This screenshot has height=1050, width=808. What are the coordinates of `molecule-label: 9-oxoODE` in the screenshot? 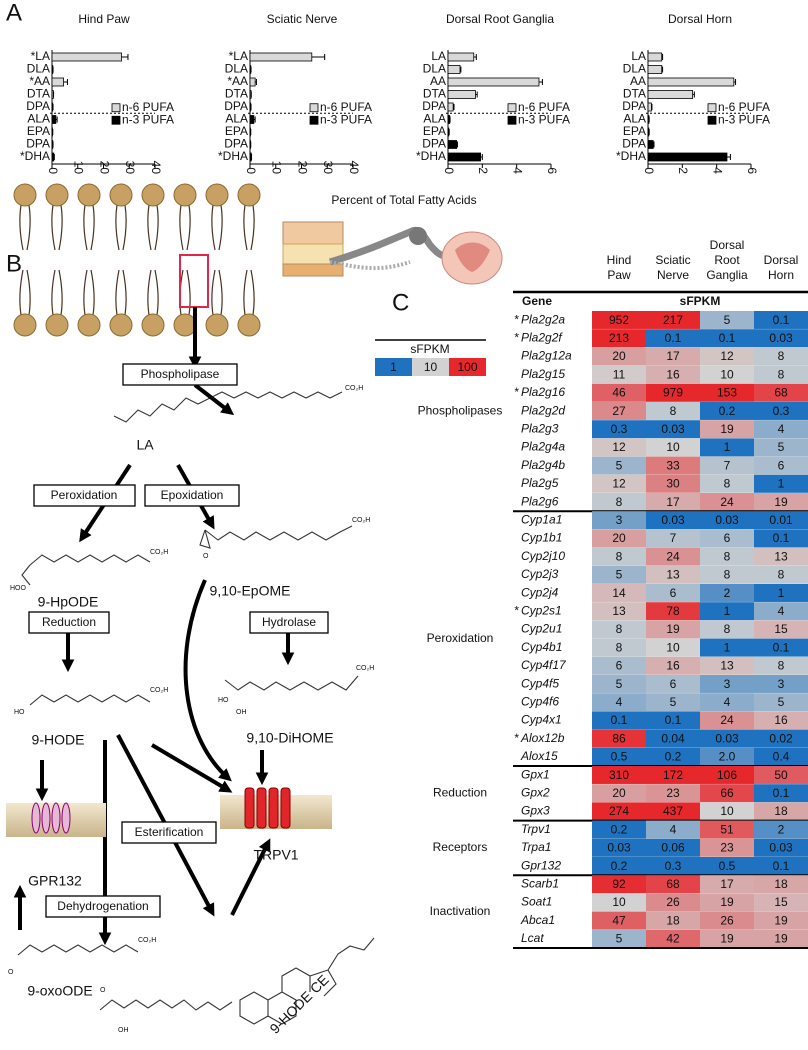 It's located at (59, 991).